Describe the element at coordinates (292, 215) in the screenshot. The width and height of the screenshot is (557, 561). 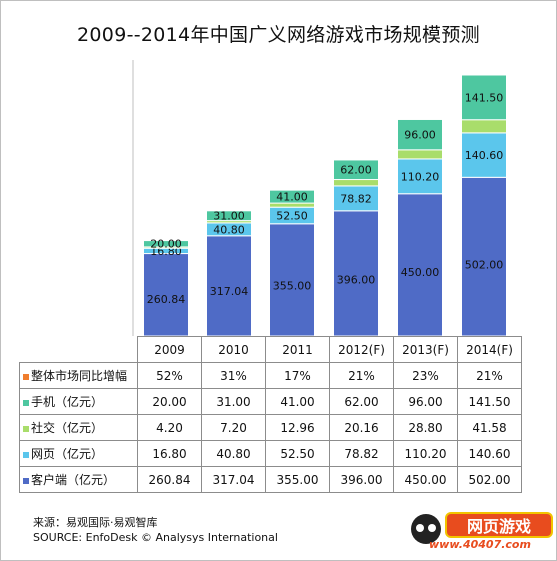
I see `data-label: 52.50` at that location.